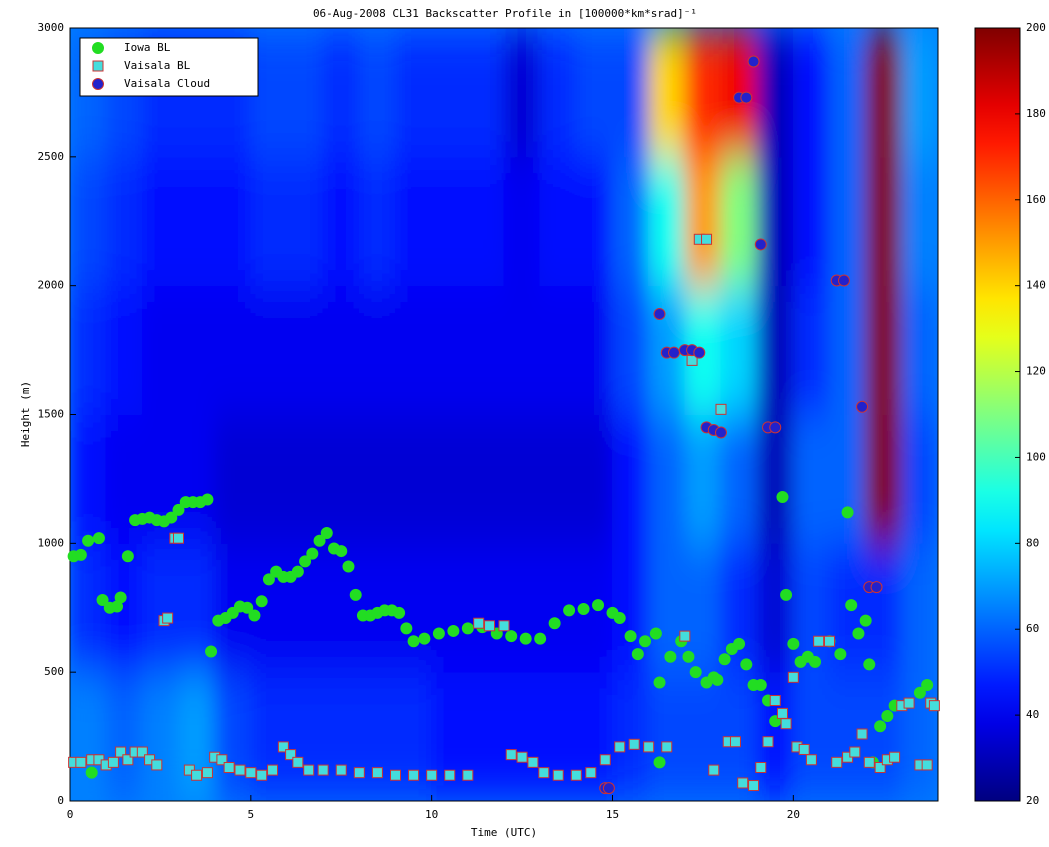 The width and height of the screenshot is (1049, 847). I want to click on y-tick-label: 0, so click(60, 800).